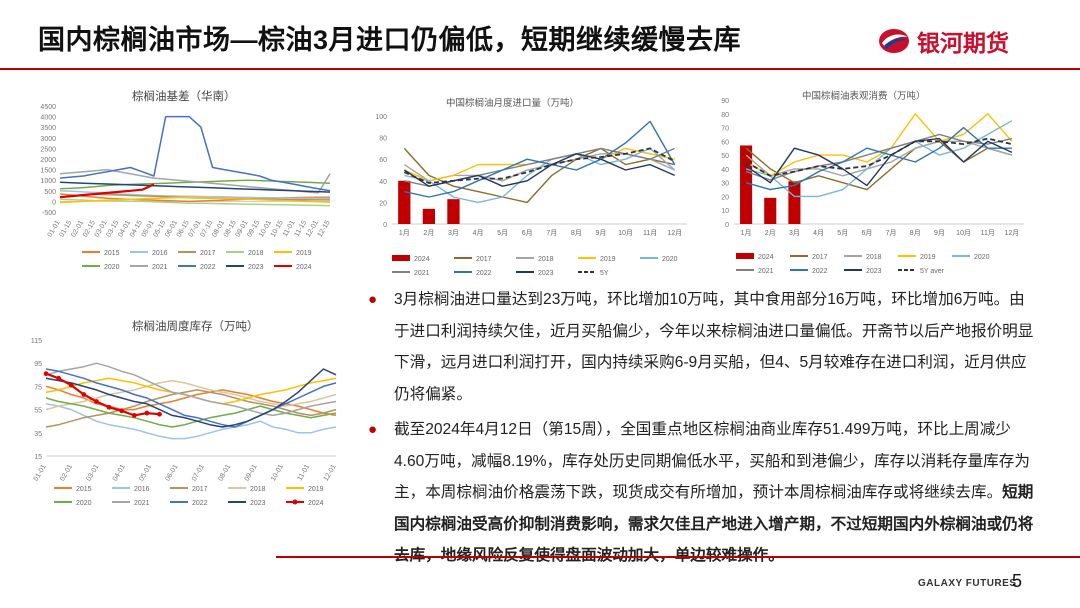 This screenshot has height=608, width=1080. Describe the element at coordinates (316, 503) in the screenshot. I see `stock-legend-label: 2024` at that location.